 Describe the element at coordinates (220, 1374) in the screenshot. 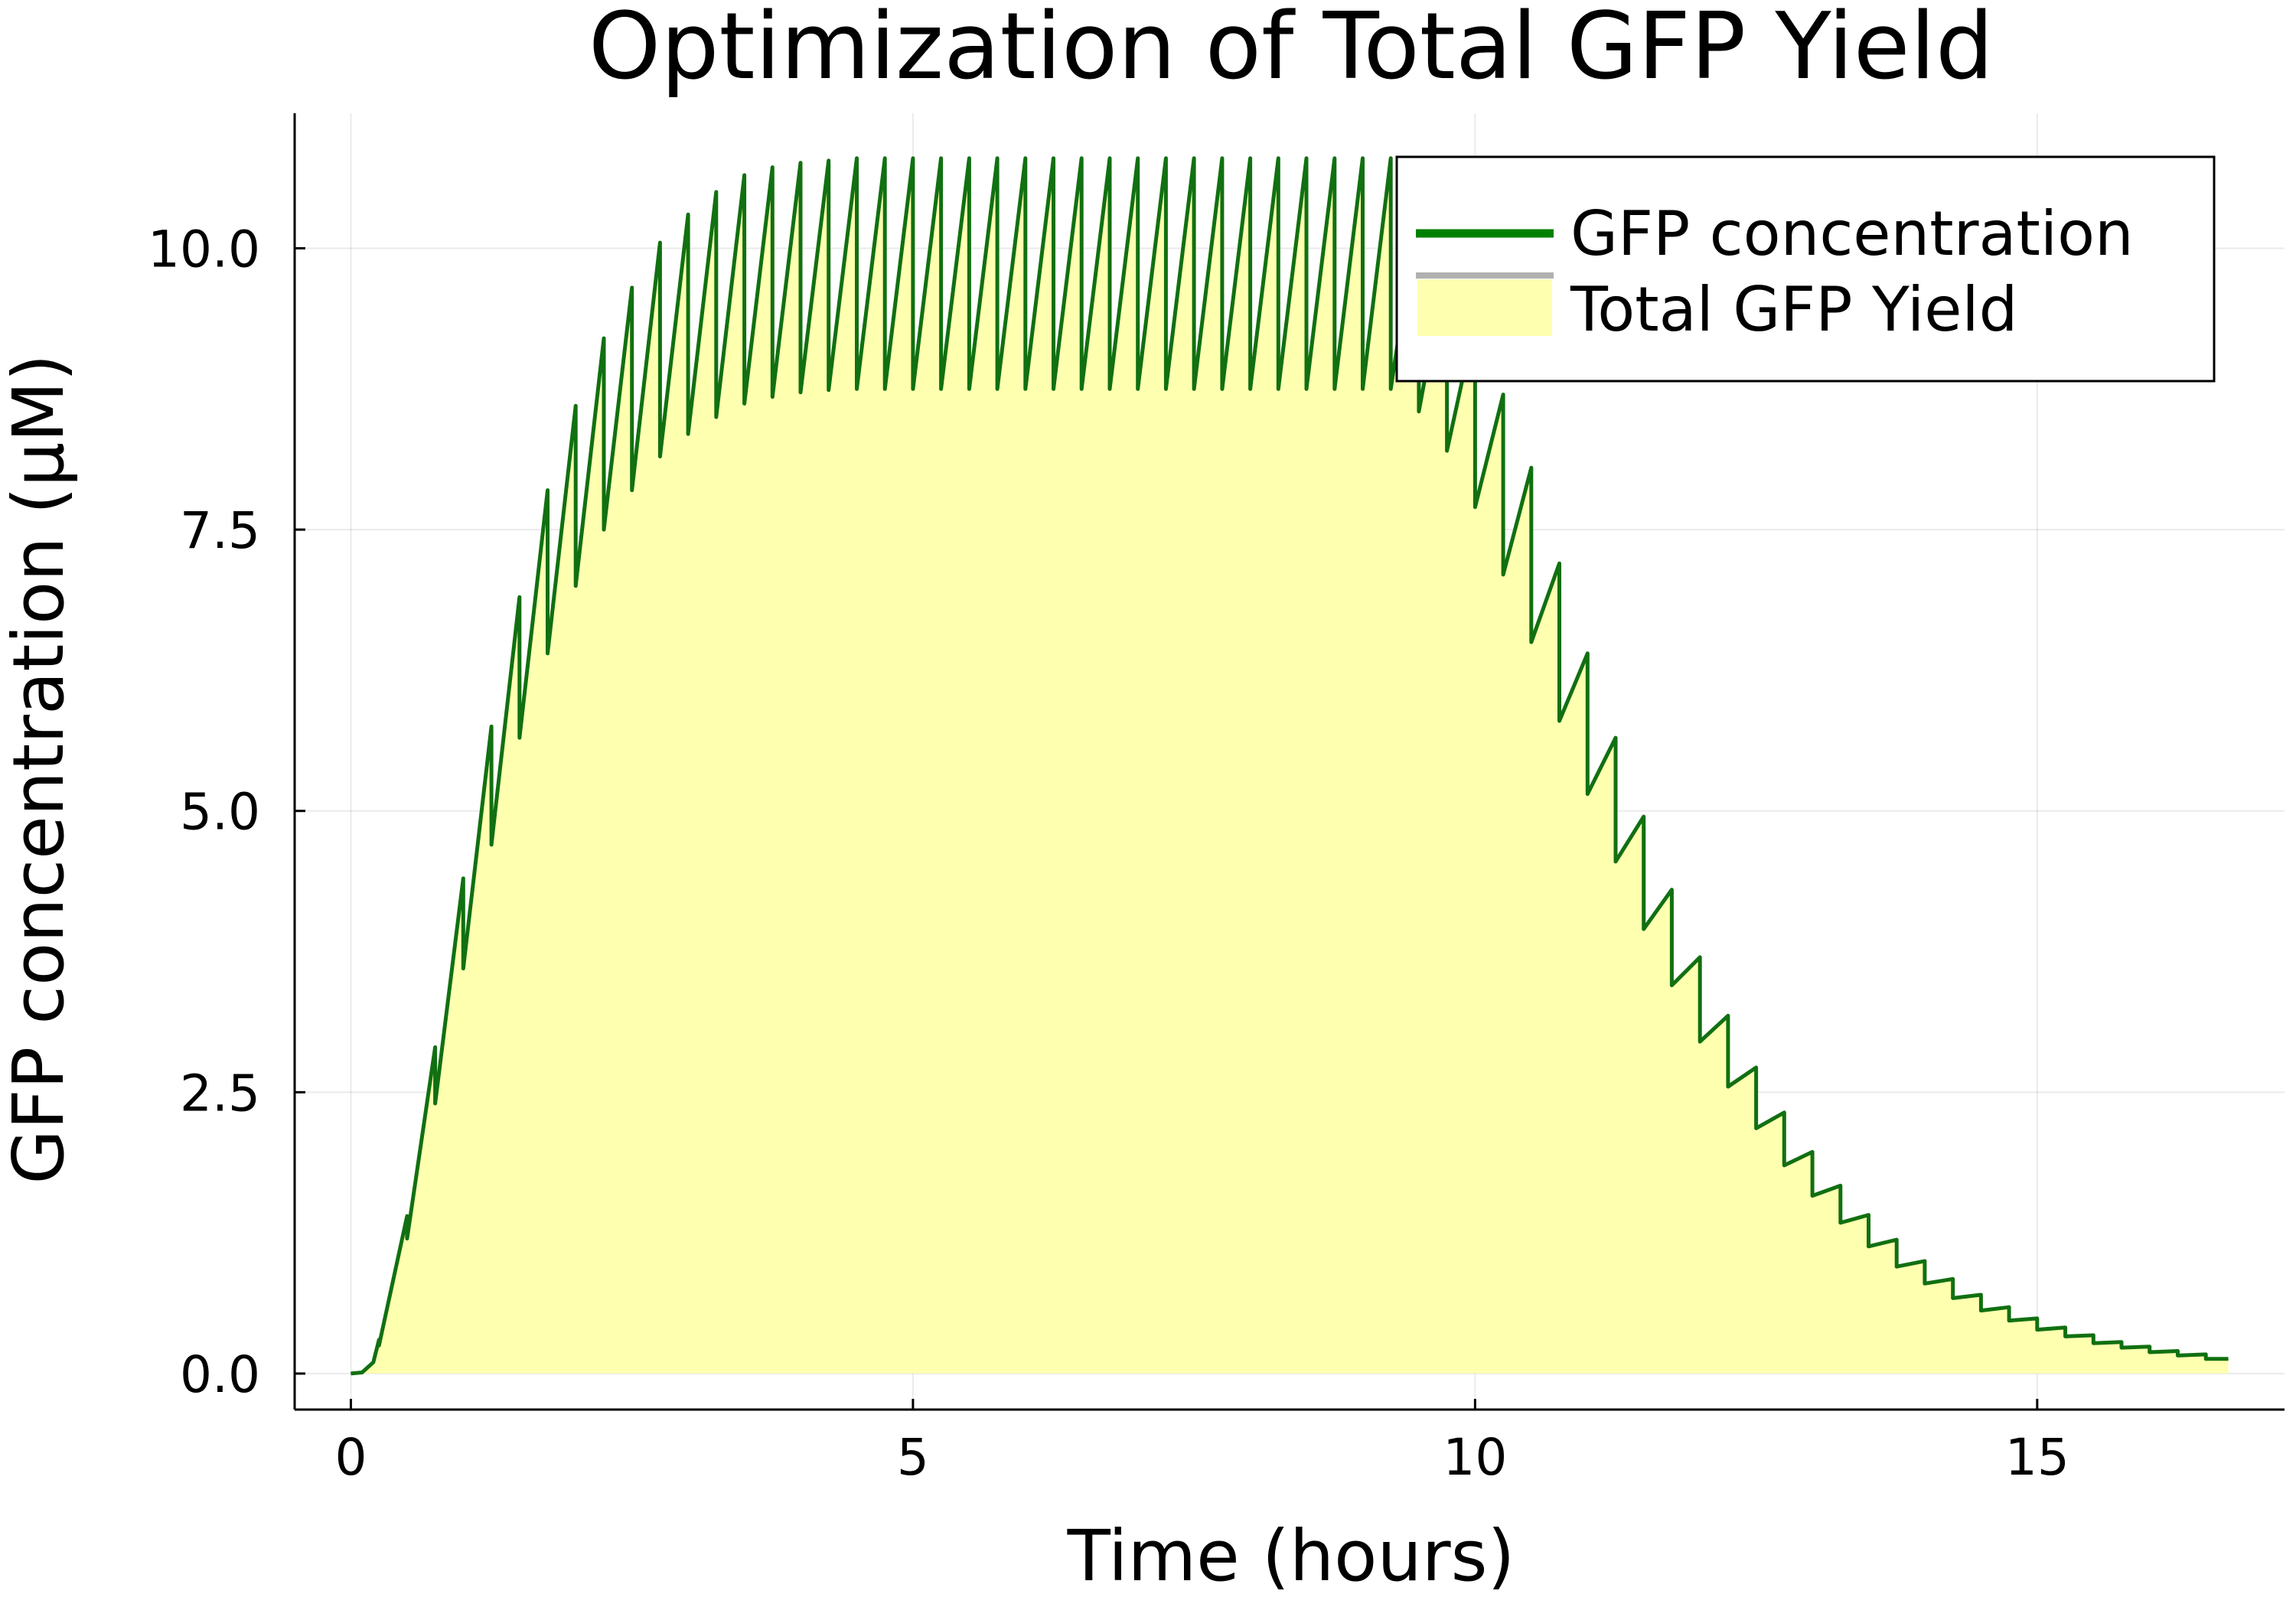

I see `y-tick-label: 0.0` at that location.